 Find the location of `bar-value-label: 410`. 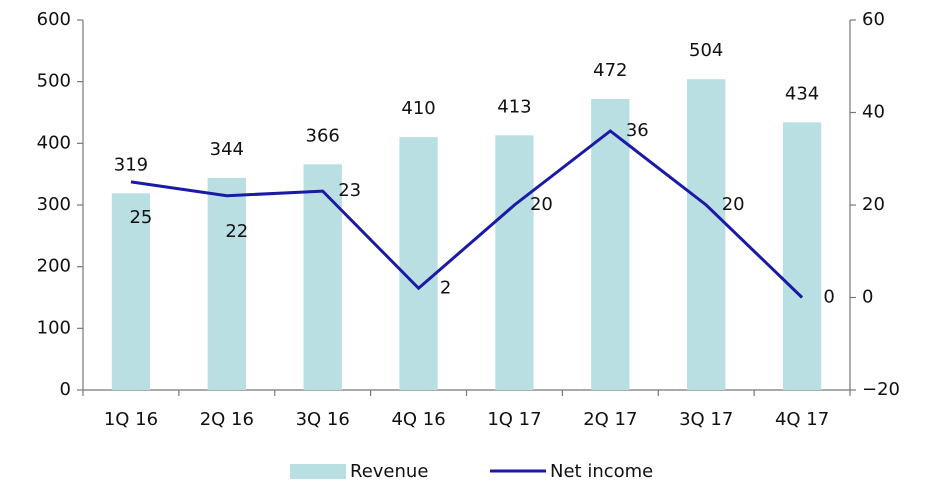

bar-value-label: 410 is located at coordinates (418, 108).